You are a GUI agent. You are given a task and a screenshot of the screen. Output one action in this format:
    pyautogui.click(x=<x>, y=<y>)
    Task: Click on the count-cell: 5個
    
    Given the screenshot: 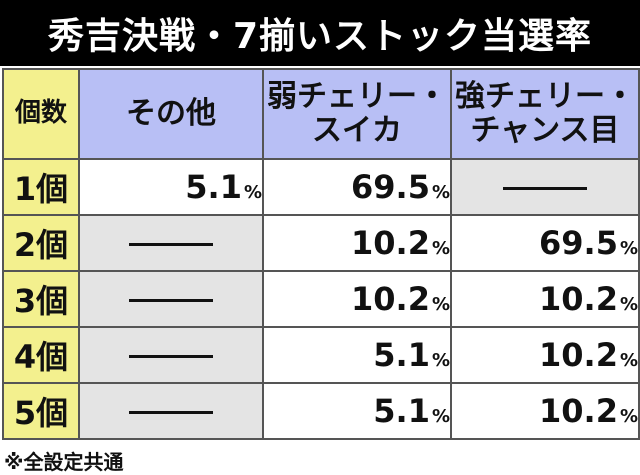 What is the action you would take?
    pyautogui.click(x=41, y=411)
    